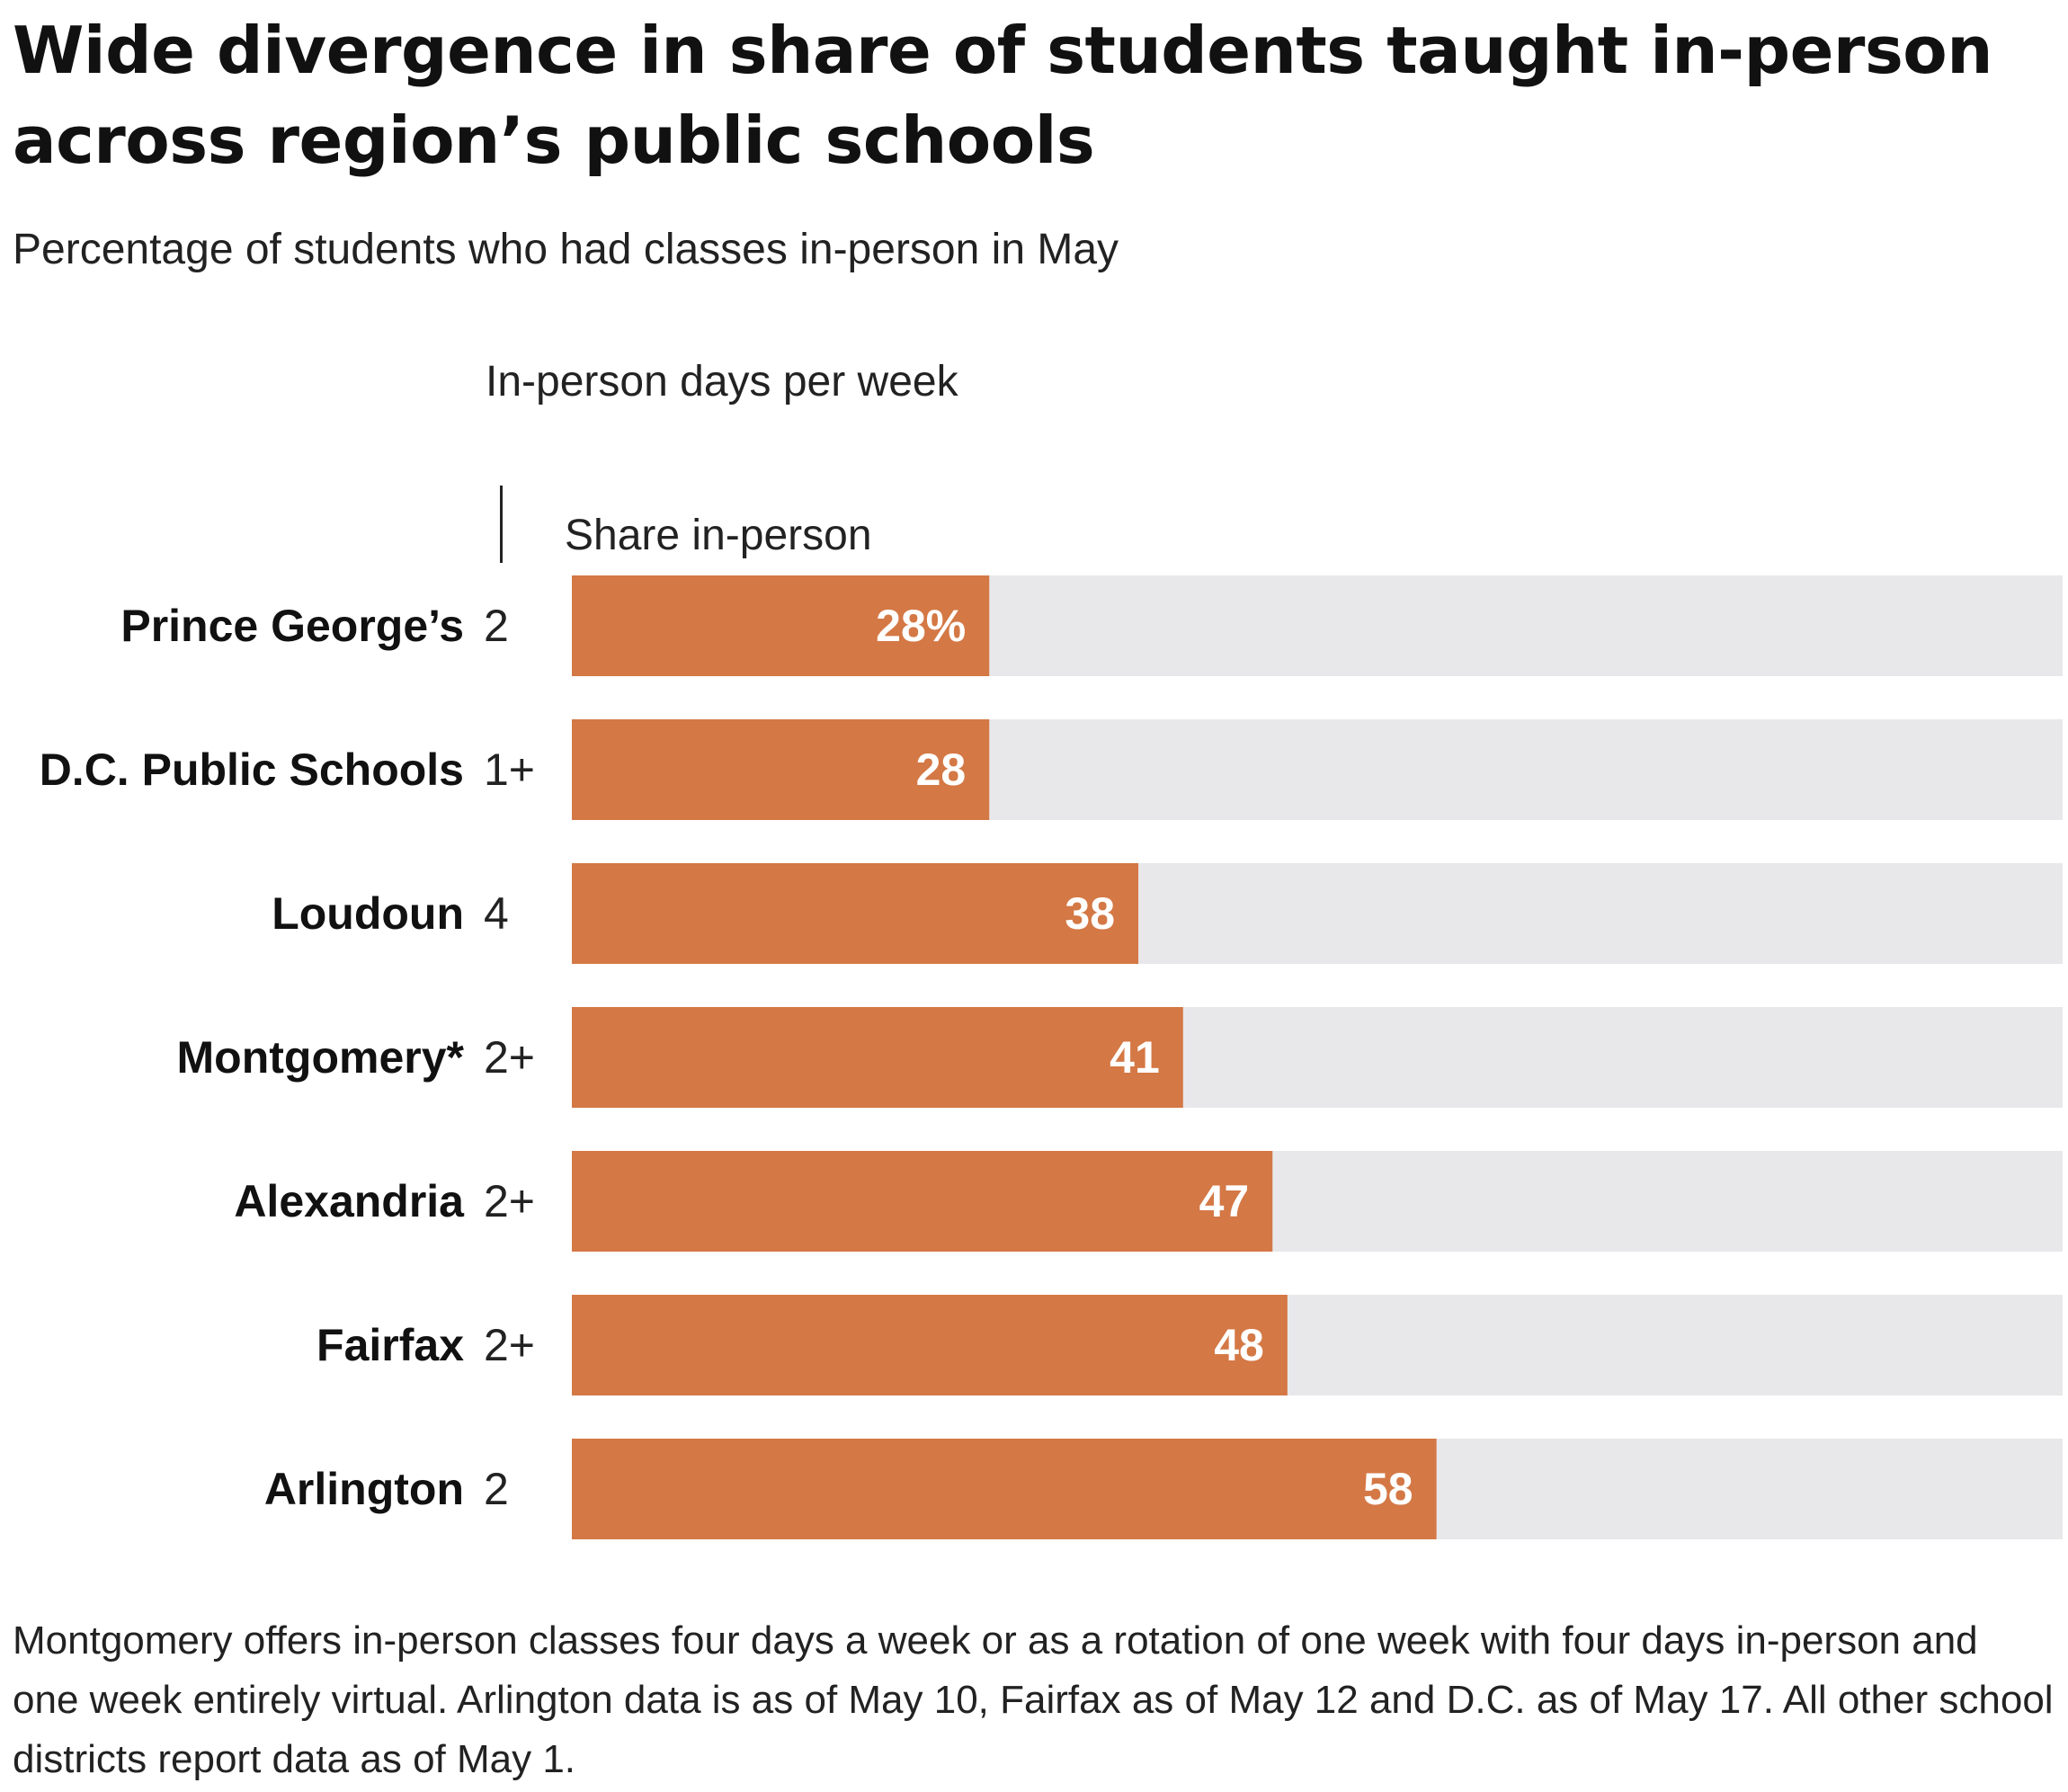 The image size is (2068, 1792). Describe the element at coordinates (368, 913) in the screenshot. I see `category-label-loudoun: Loudoun` at that location.